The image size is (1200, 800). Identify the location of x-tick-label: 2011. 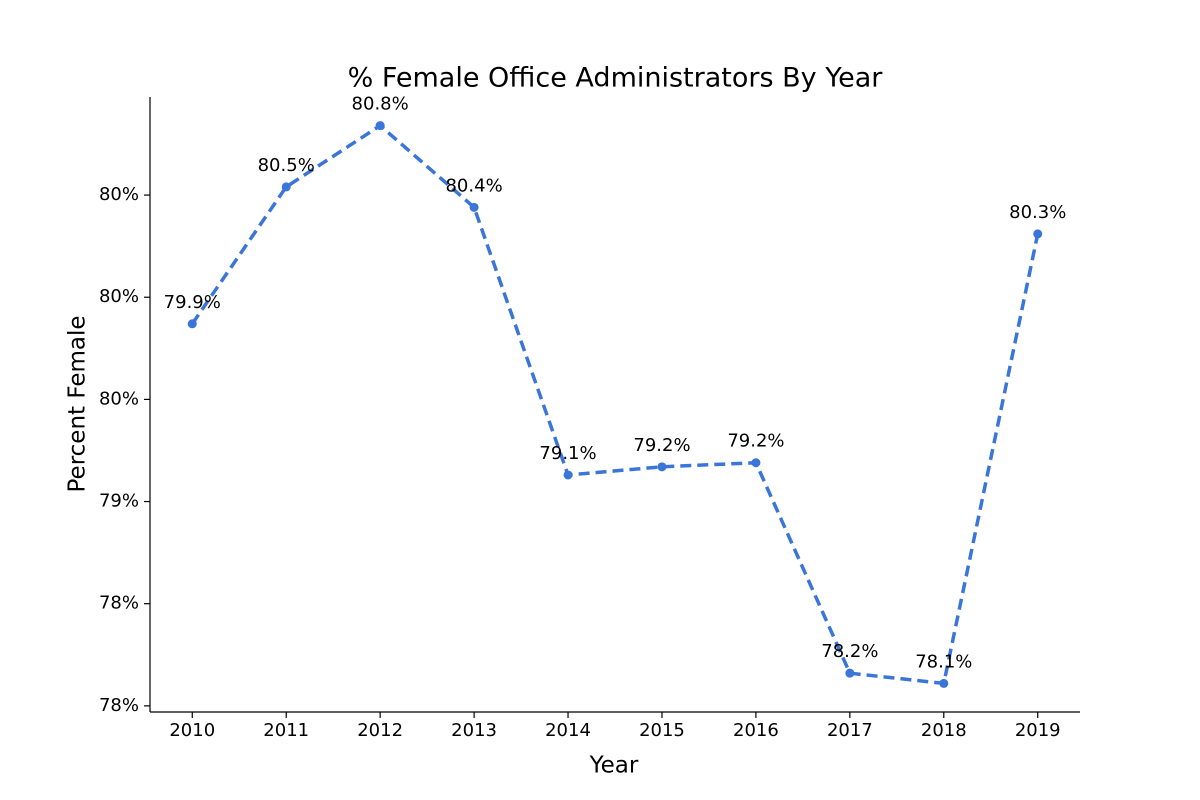
(286, 730).